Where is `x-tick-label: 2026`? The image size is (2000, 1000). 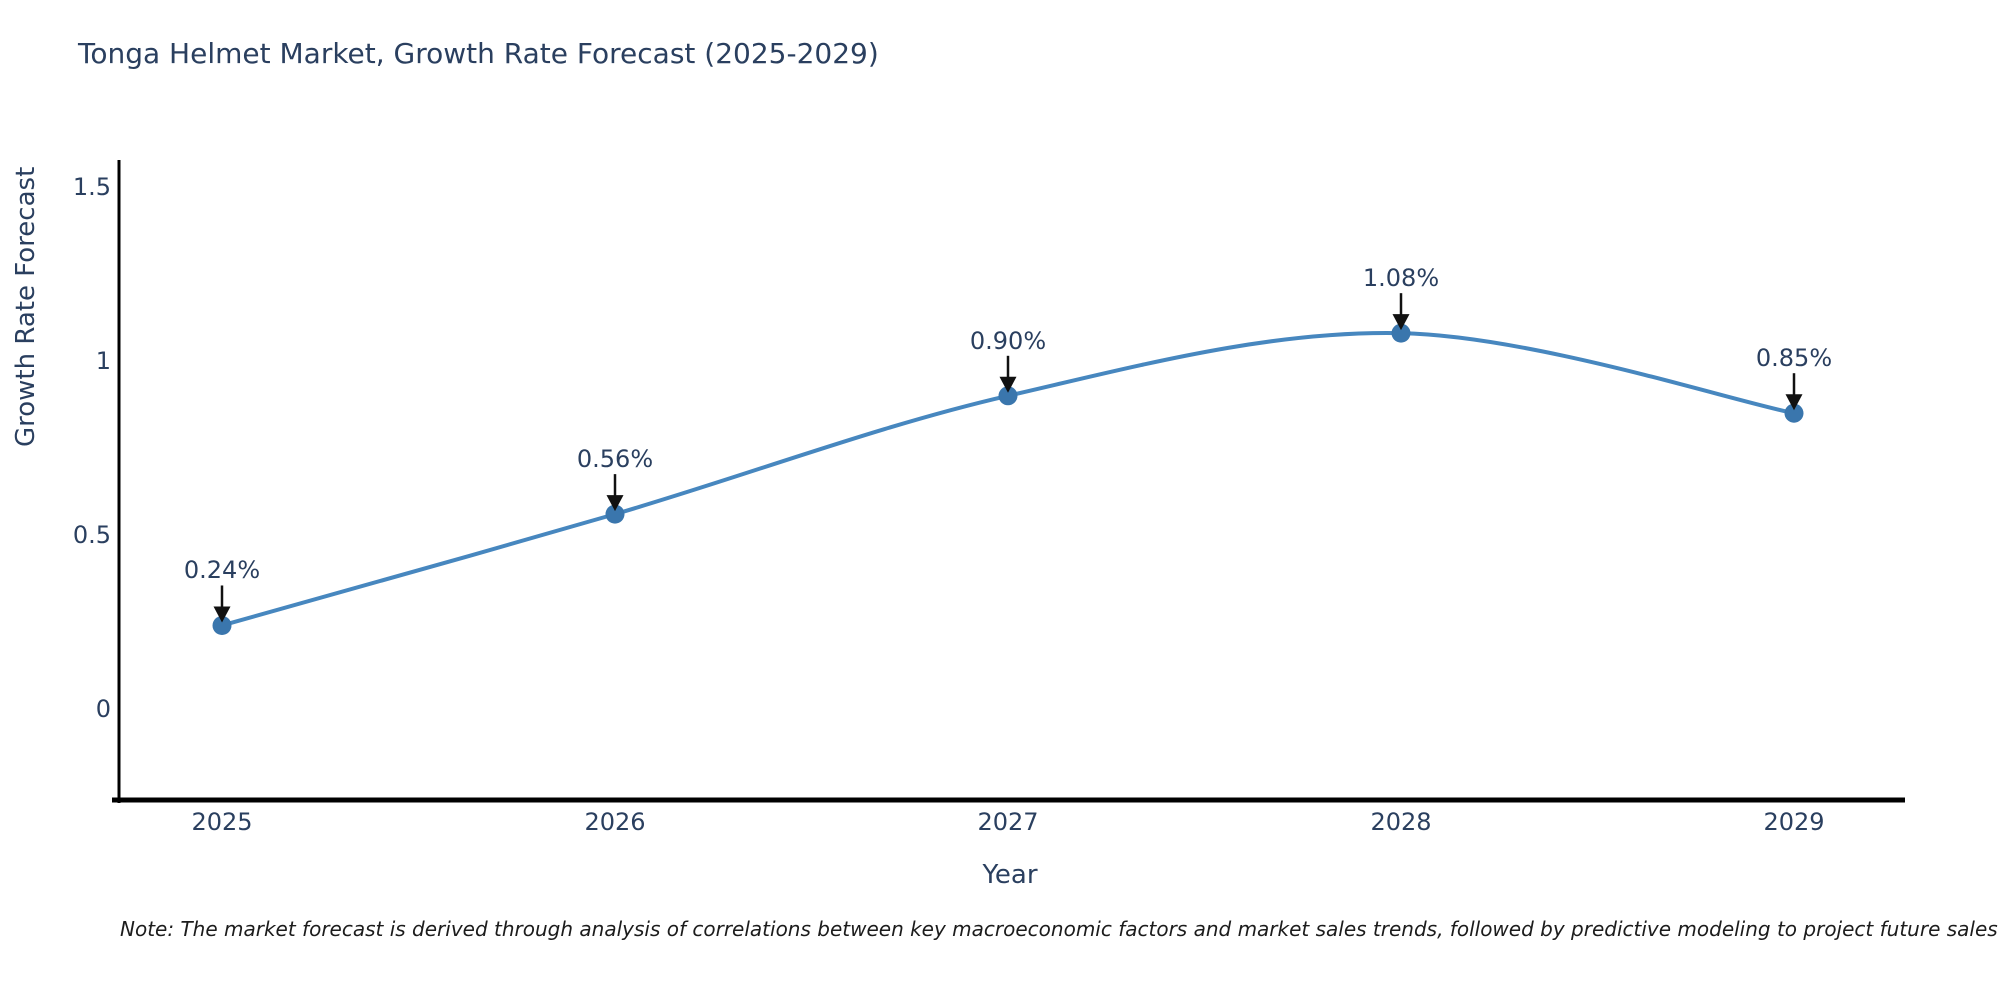 x-tick-label: 2026 is located at coordinates (615, 822).